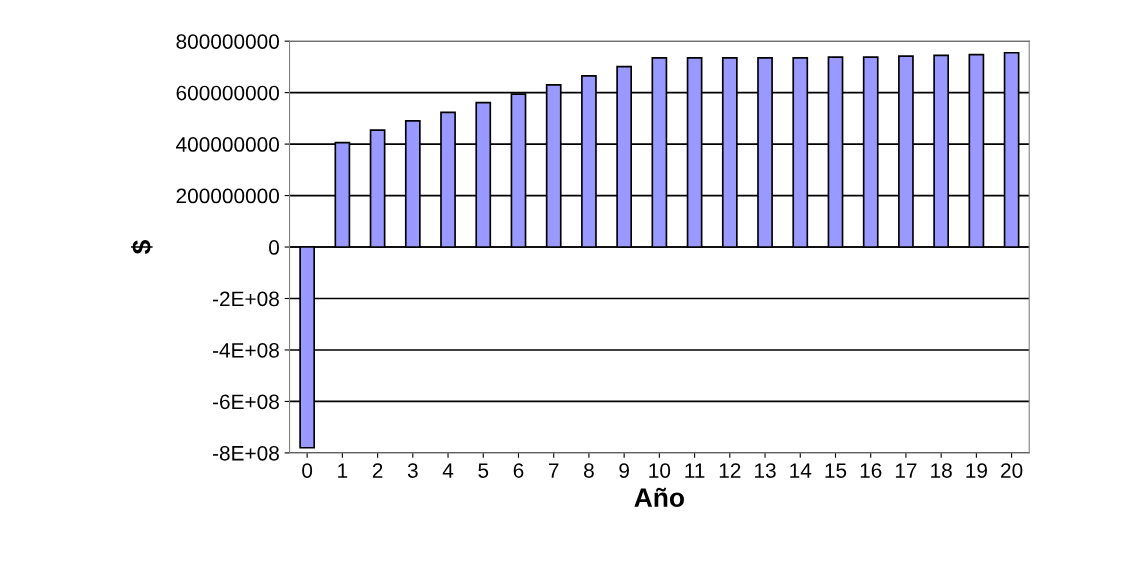 This screenshot has width=1131, height=564. I want to click on y-tick-label: 200000000, so click(228, 196).